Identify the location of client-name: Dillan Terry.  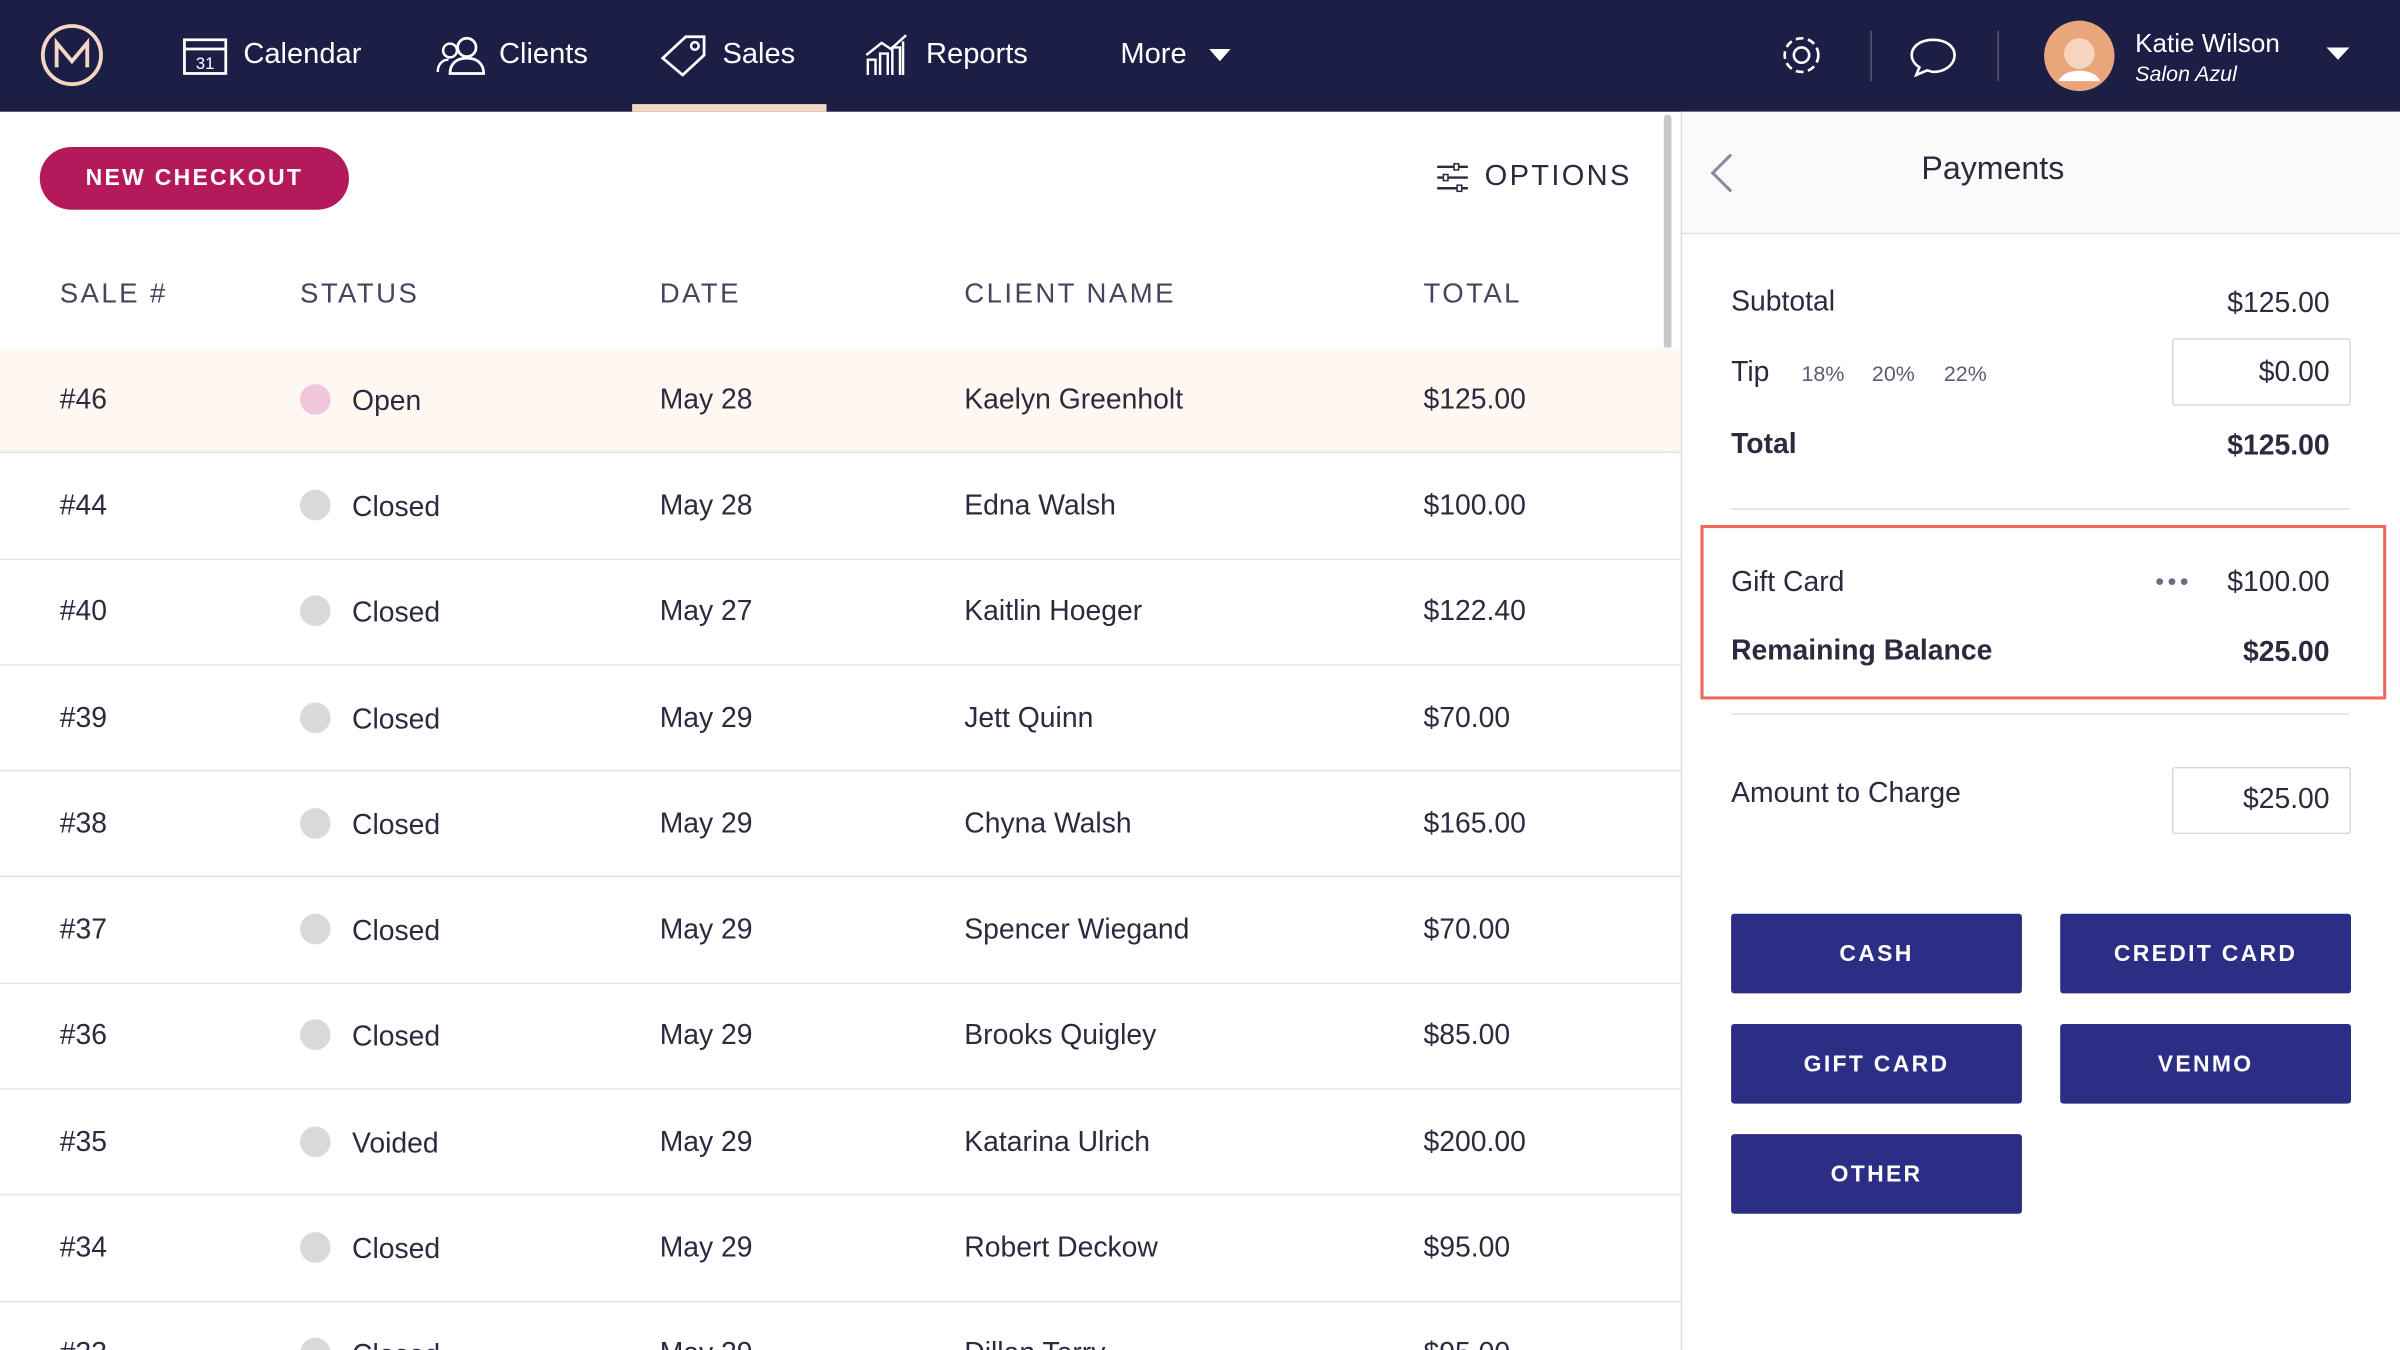
(1034, 1343).